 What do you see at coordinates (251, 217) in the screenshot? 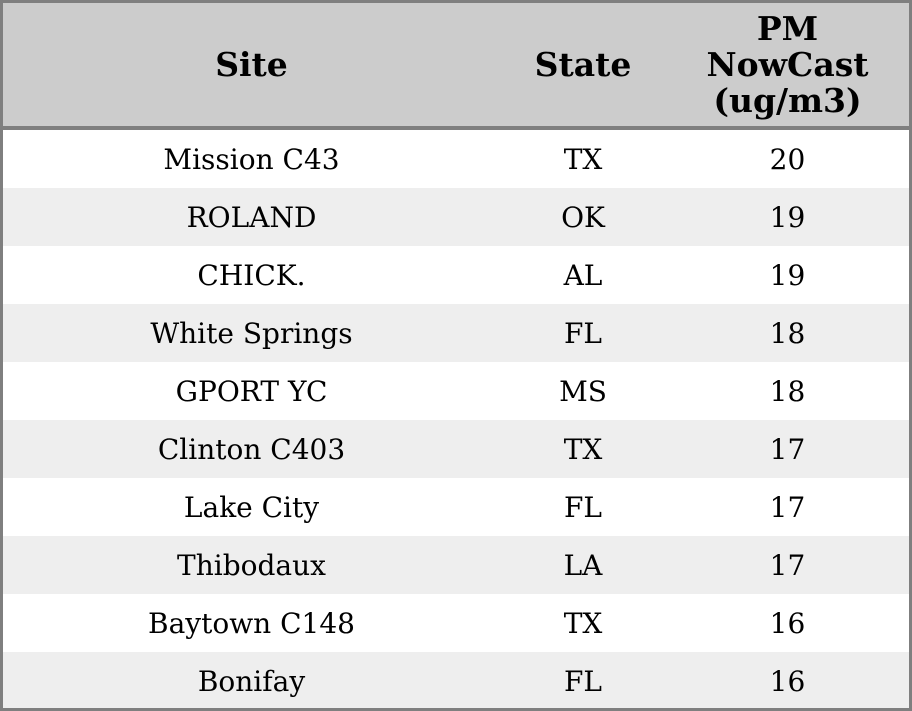
I see `site-cell: ROLAND` at bounding box center [251, 217].